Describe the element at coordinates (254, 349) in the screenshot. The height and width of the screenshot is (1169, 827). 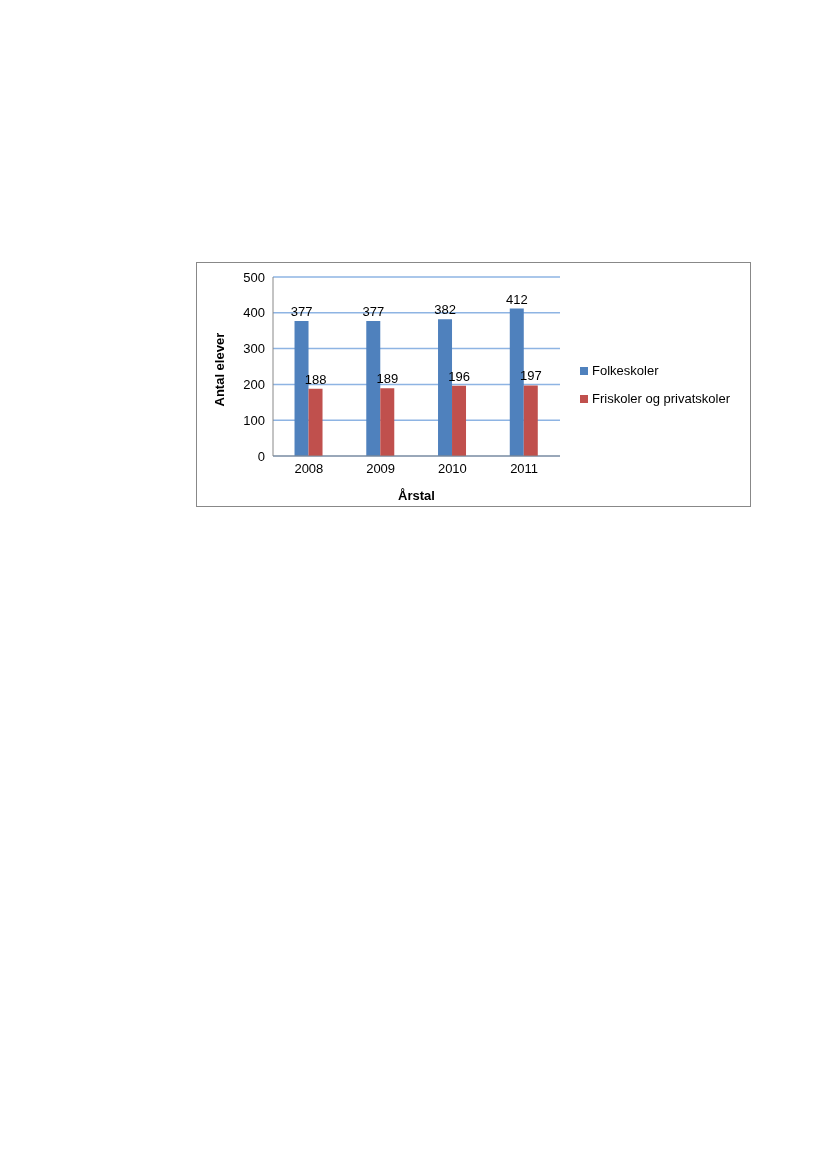
I see `y-tick-label: 300` at that location.